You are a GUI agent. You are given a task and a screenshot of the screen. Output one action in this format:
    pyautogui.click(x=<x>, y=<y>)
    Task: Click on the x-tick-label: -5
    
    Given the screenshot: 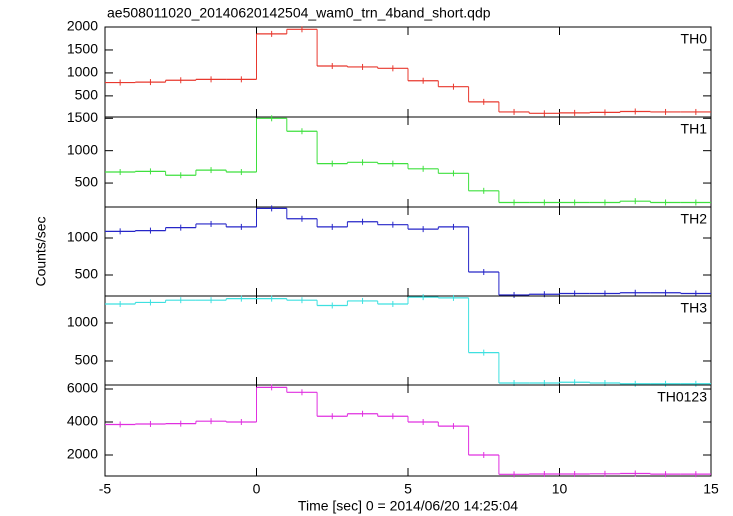 What is the action you would take?
    pyautogui.click(x=105, y=489)
    